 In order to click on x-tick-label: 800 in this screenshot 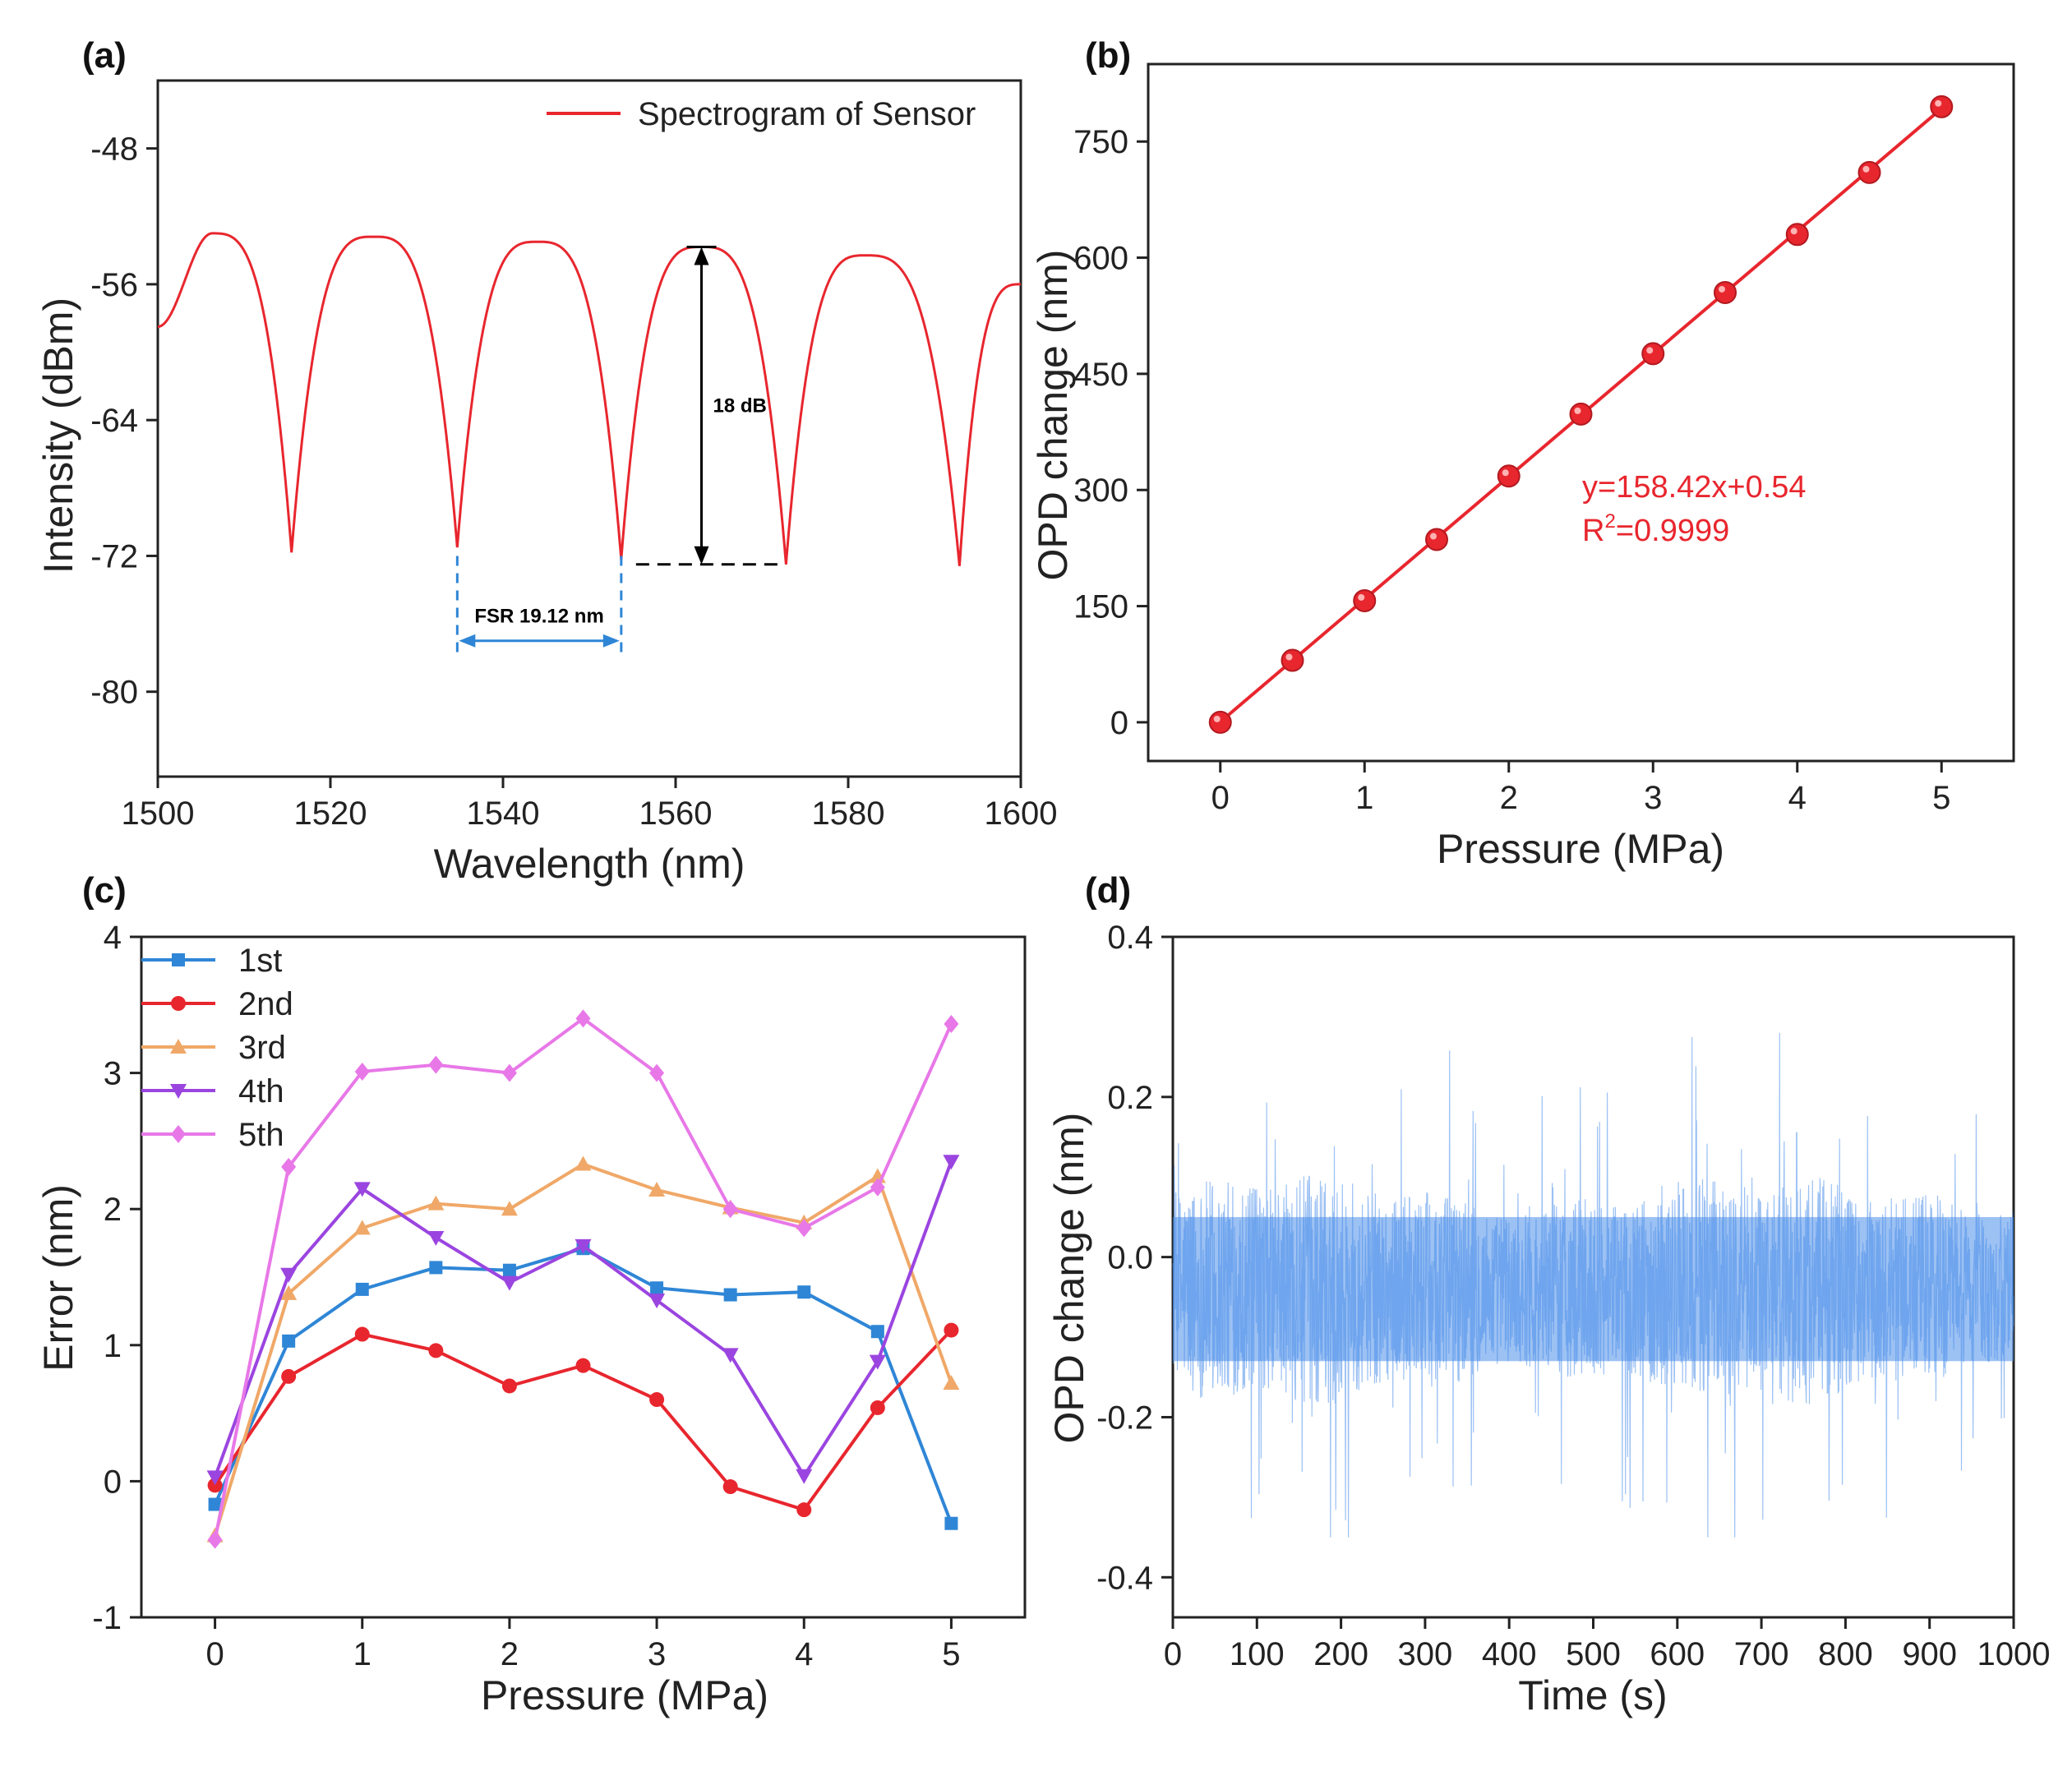, I will do `click(1846, 1654)`.